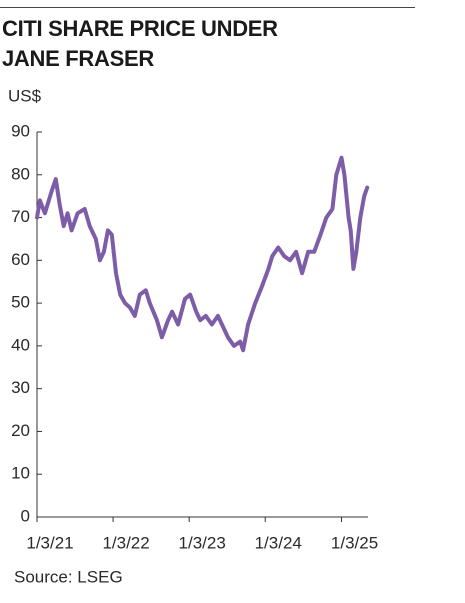  What do you see at coordinates (140, 43) in the screenshot?
I see `chart-title: CITI SHARE PRICE UNDER JANE FRASER` at bounding box center [140, 43].